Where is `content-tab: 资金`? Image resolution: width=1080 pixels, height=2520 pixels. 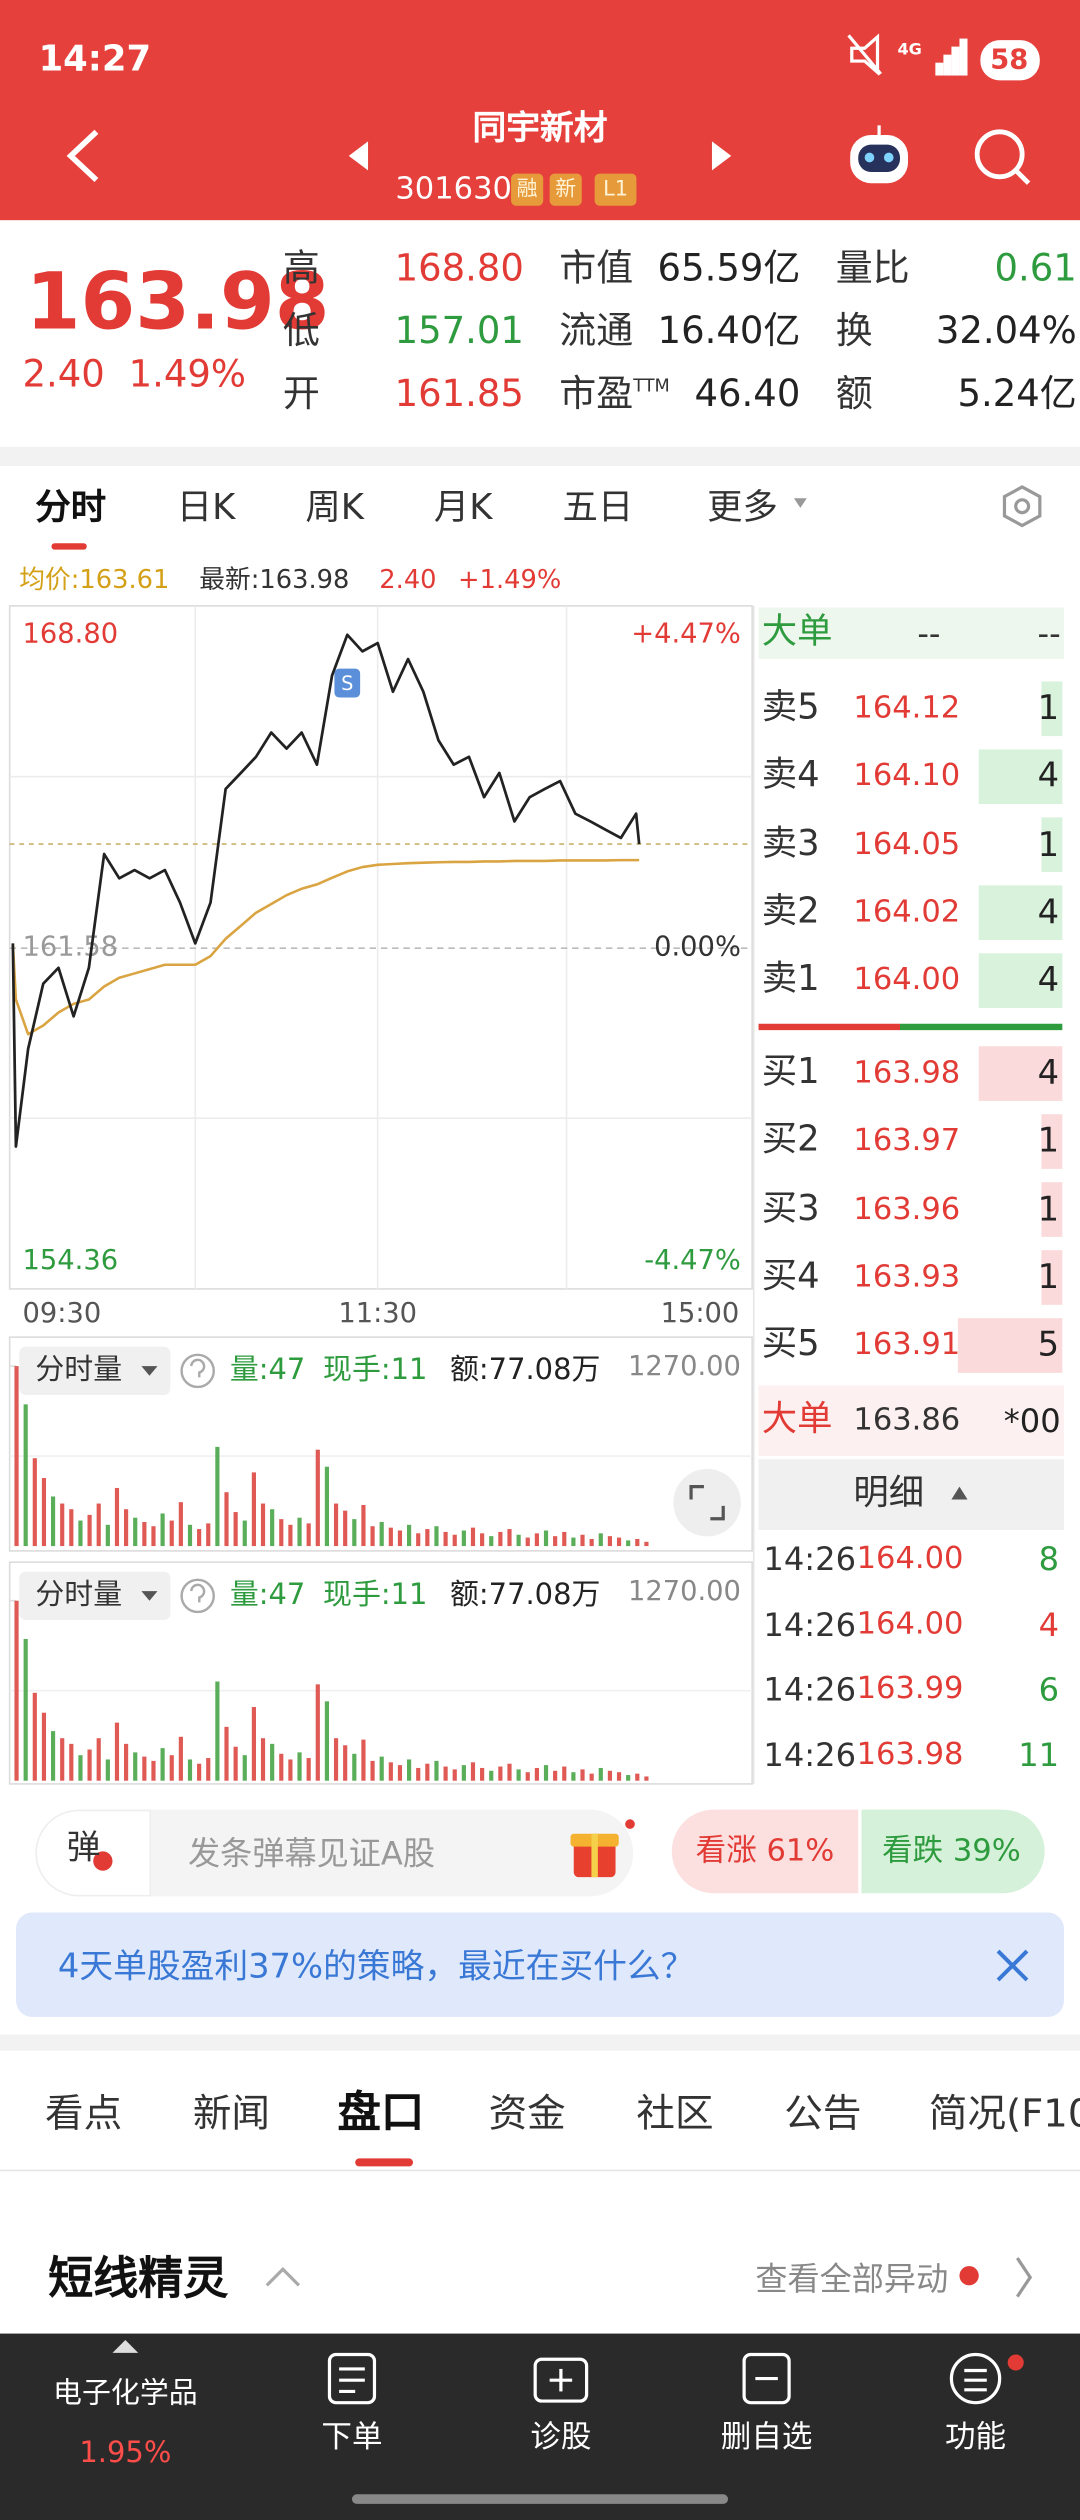 content-tab: 资金 is located at coordinates (527, 2113).